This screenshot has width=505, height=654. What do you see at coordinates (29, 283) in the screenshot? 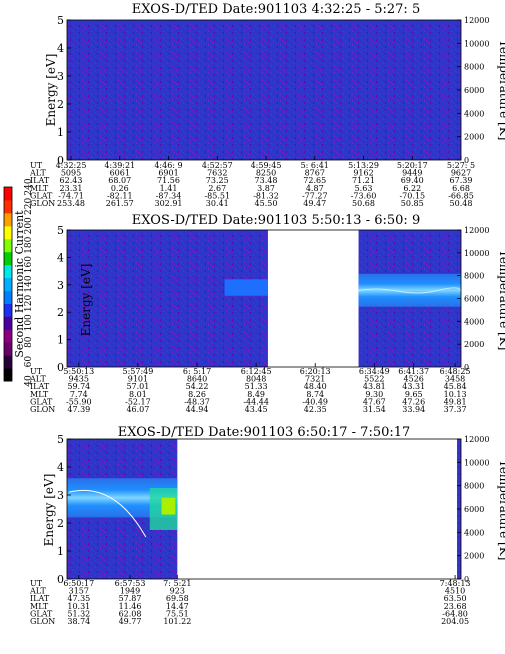
I see `colorbar-tick-label: 140` at bounding box center [29, 283].